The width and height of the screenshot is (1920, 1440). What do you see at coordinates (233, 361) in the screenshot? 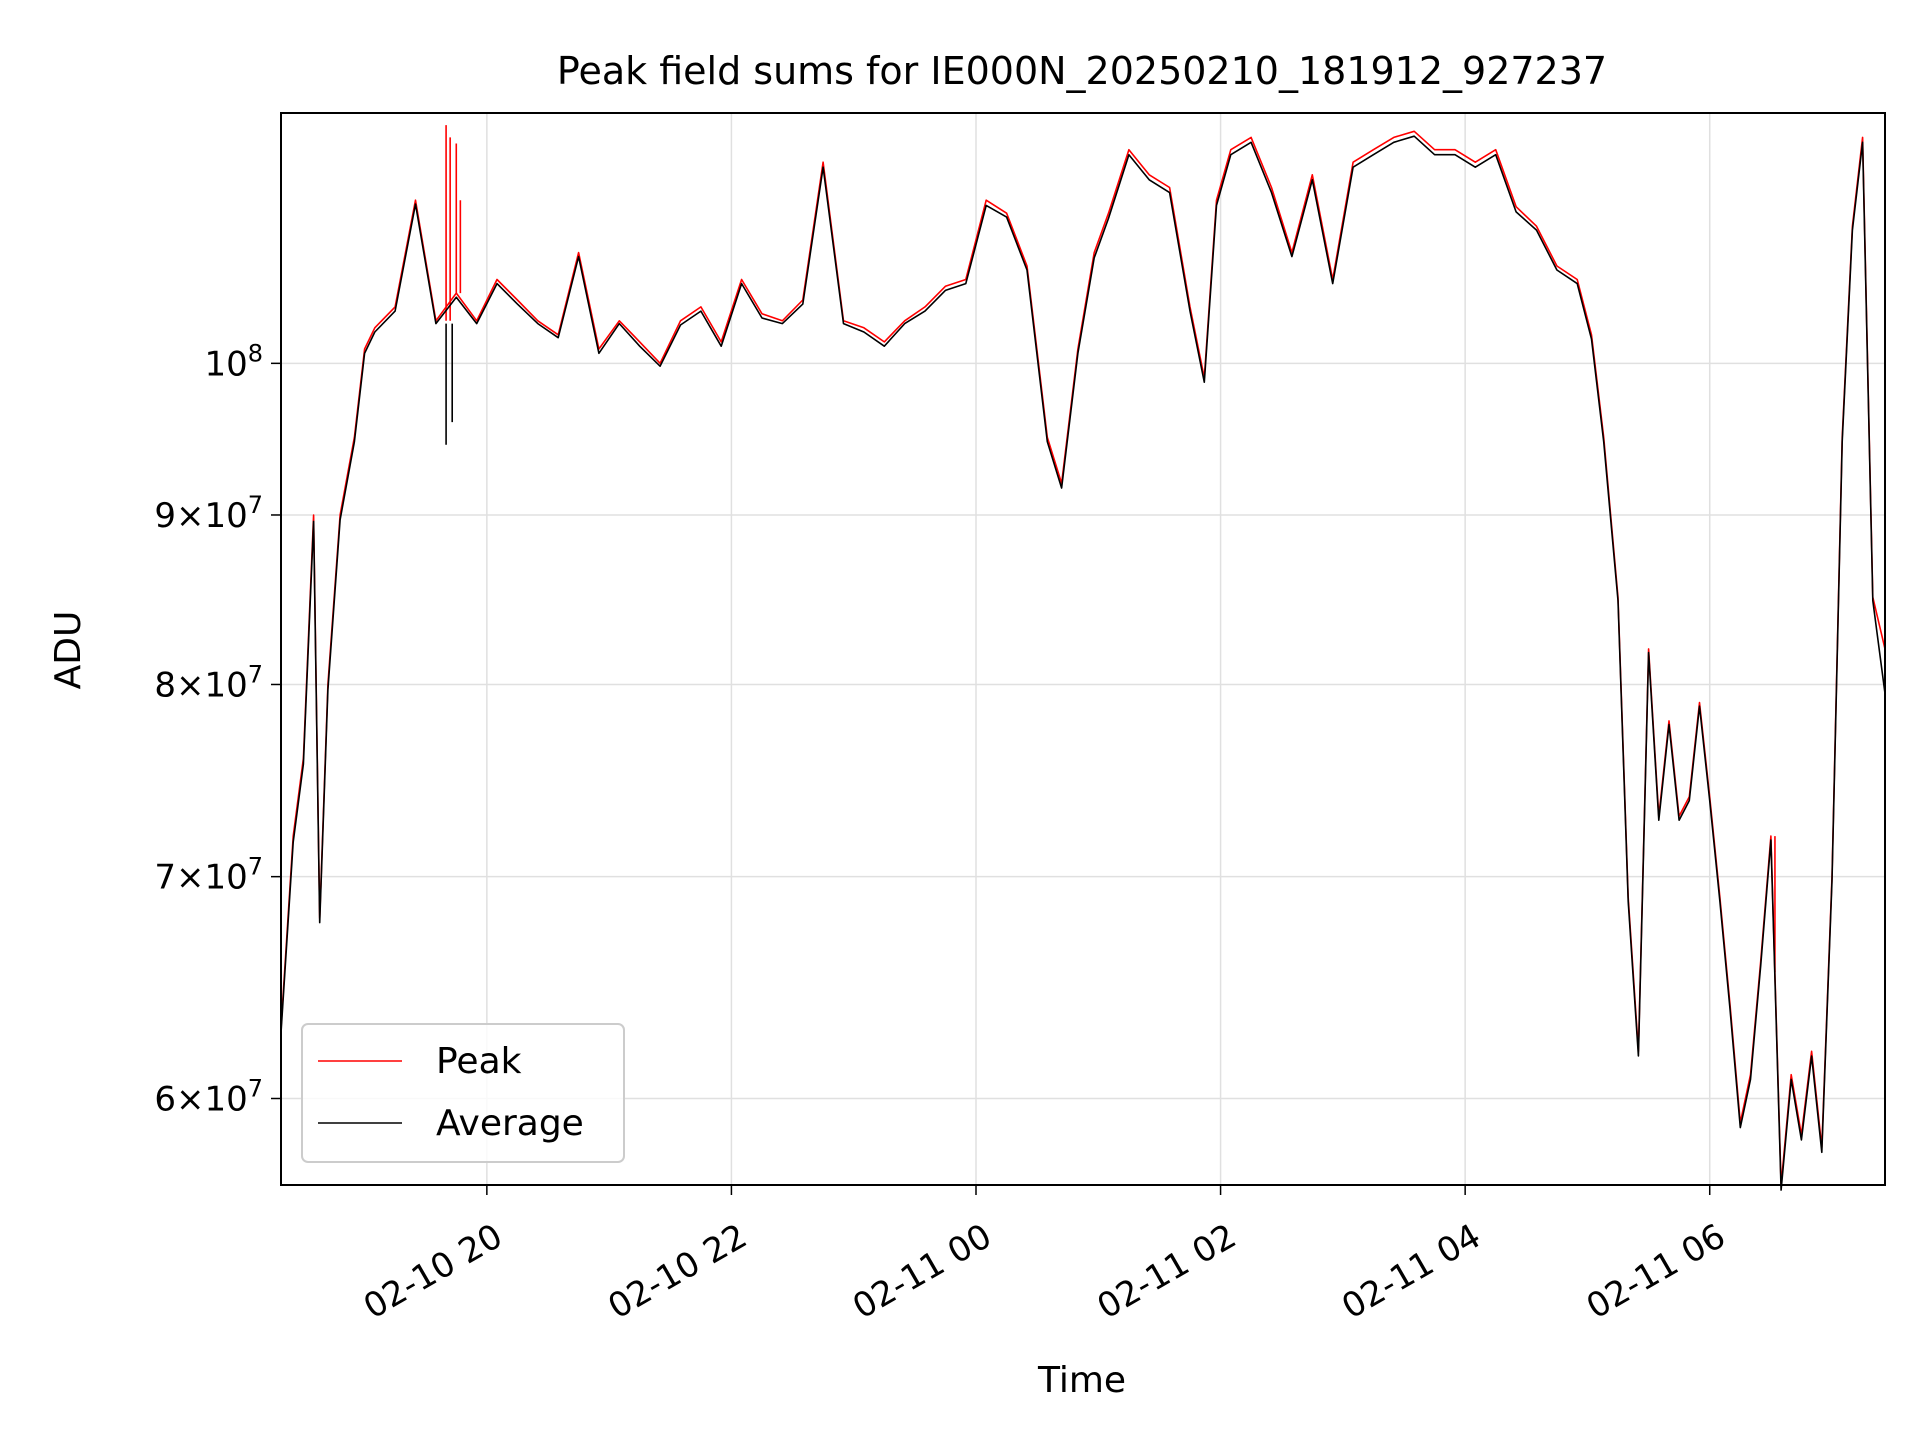
I see `y-tick-label: 108` at bounding box center [233, 361].